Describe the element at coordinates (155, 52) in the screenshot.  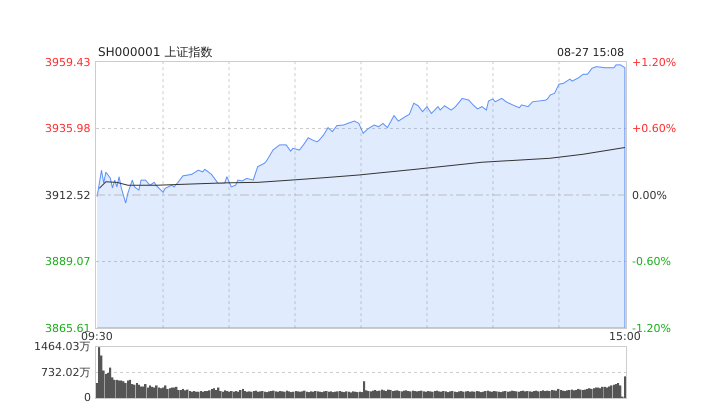
I see `chart-title: SH000001 上证指数` at that location.